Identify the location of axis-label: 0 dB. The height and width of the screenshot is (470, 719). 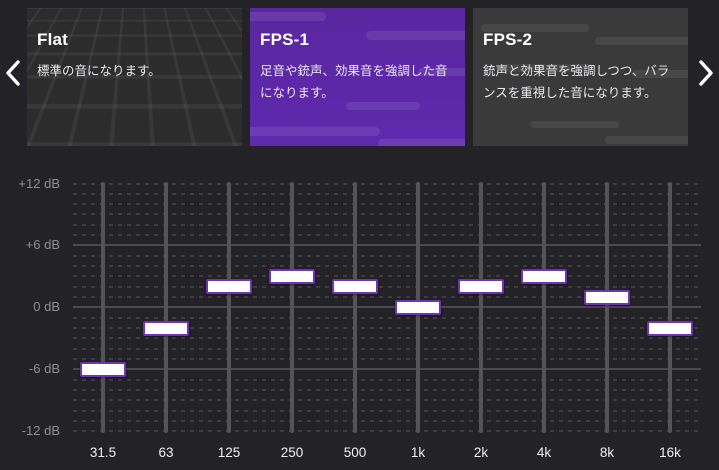
(46, 307).